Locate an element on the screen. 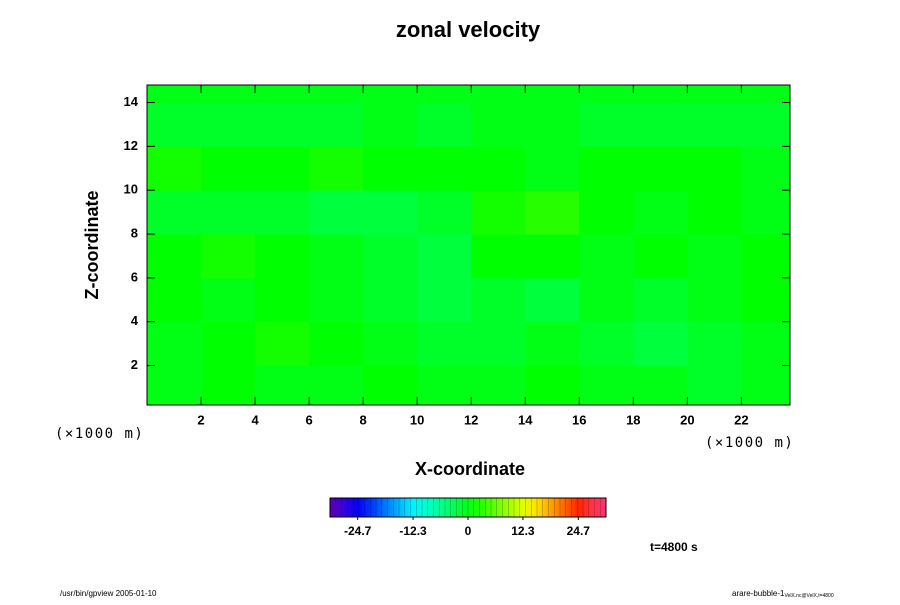 Image resolution: width=900 pixels, height=605 pixels. footer-right: arare-bubble-1VelX.nc@VelX,t=4800 is located at coordinates (783, 594).